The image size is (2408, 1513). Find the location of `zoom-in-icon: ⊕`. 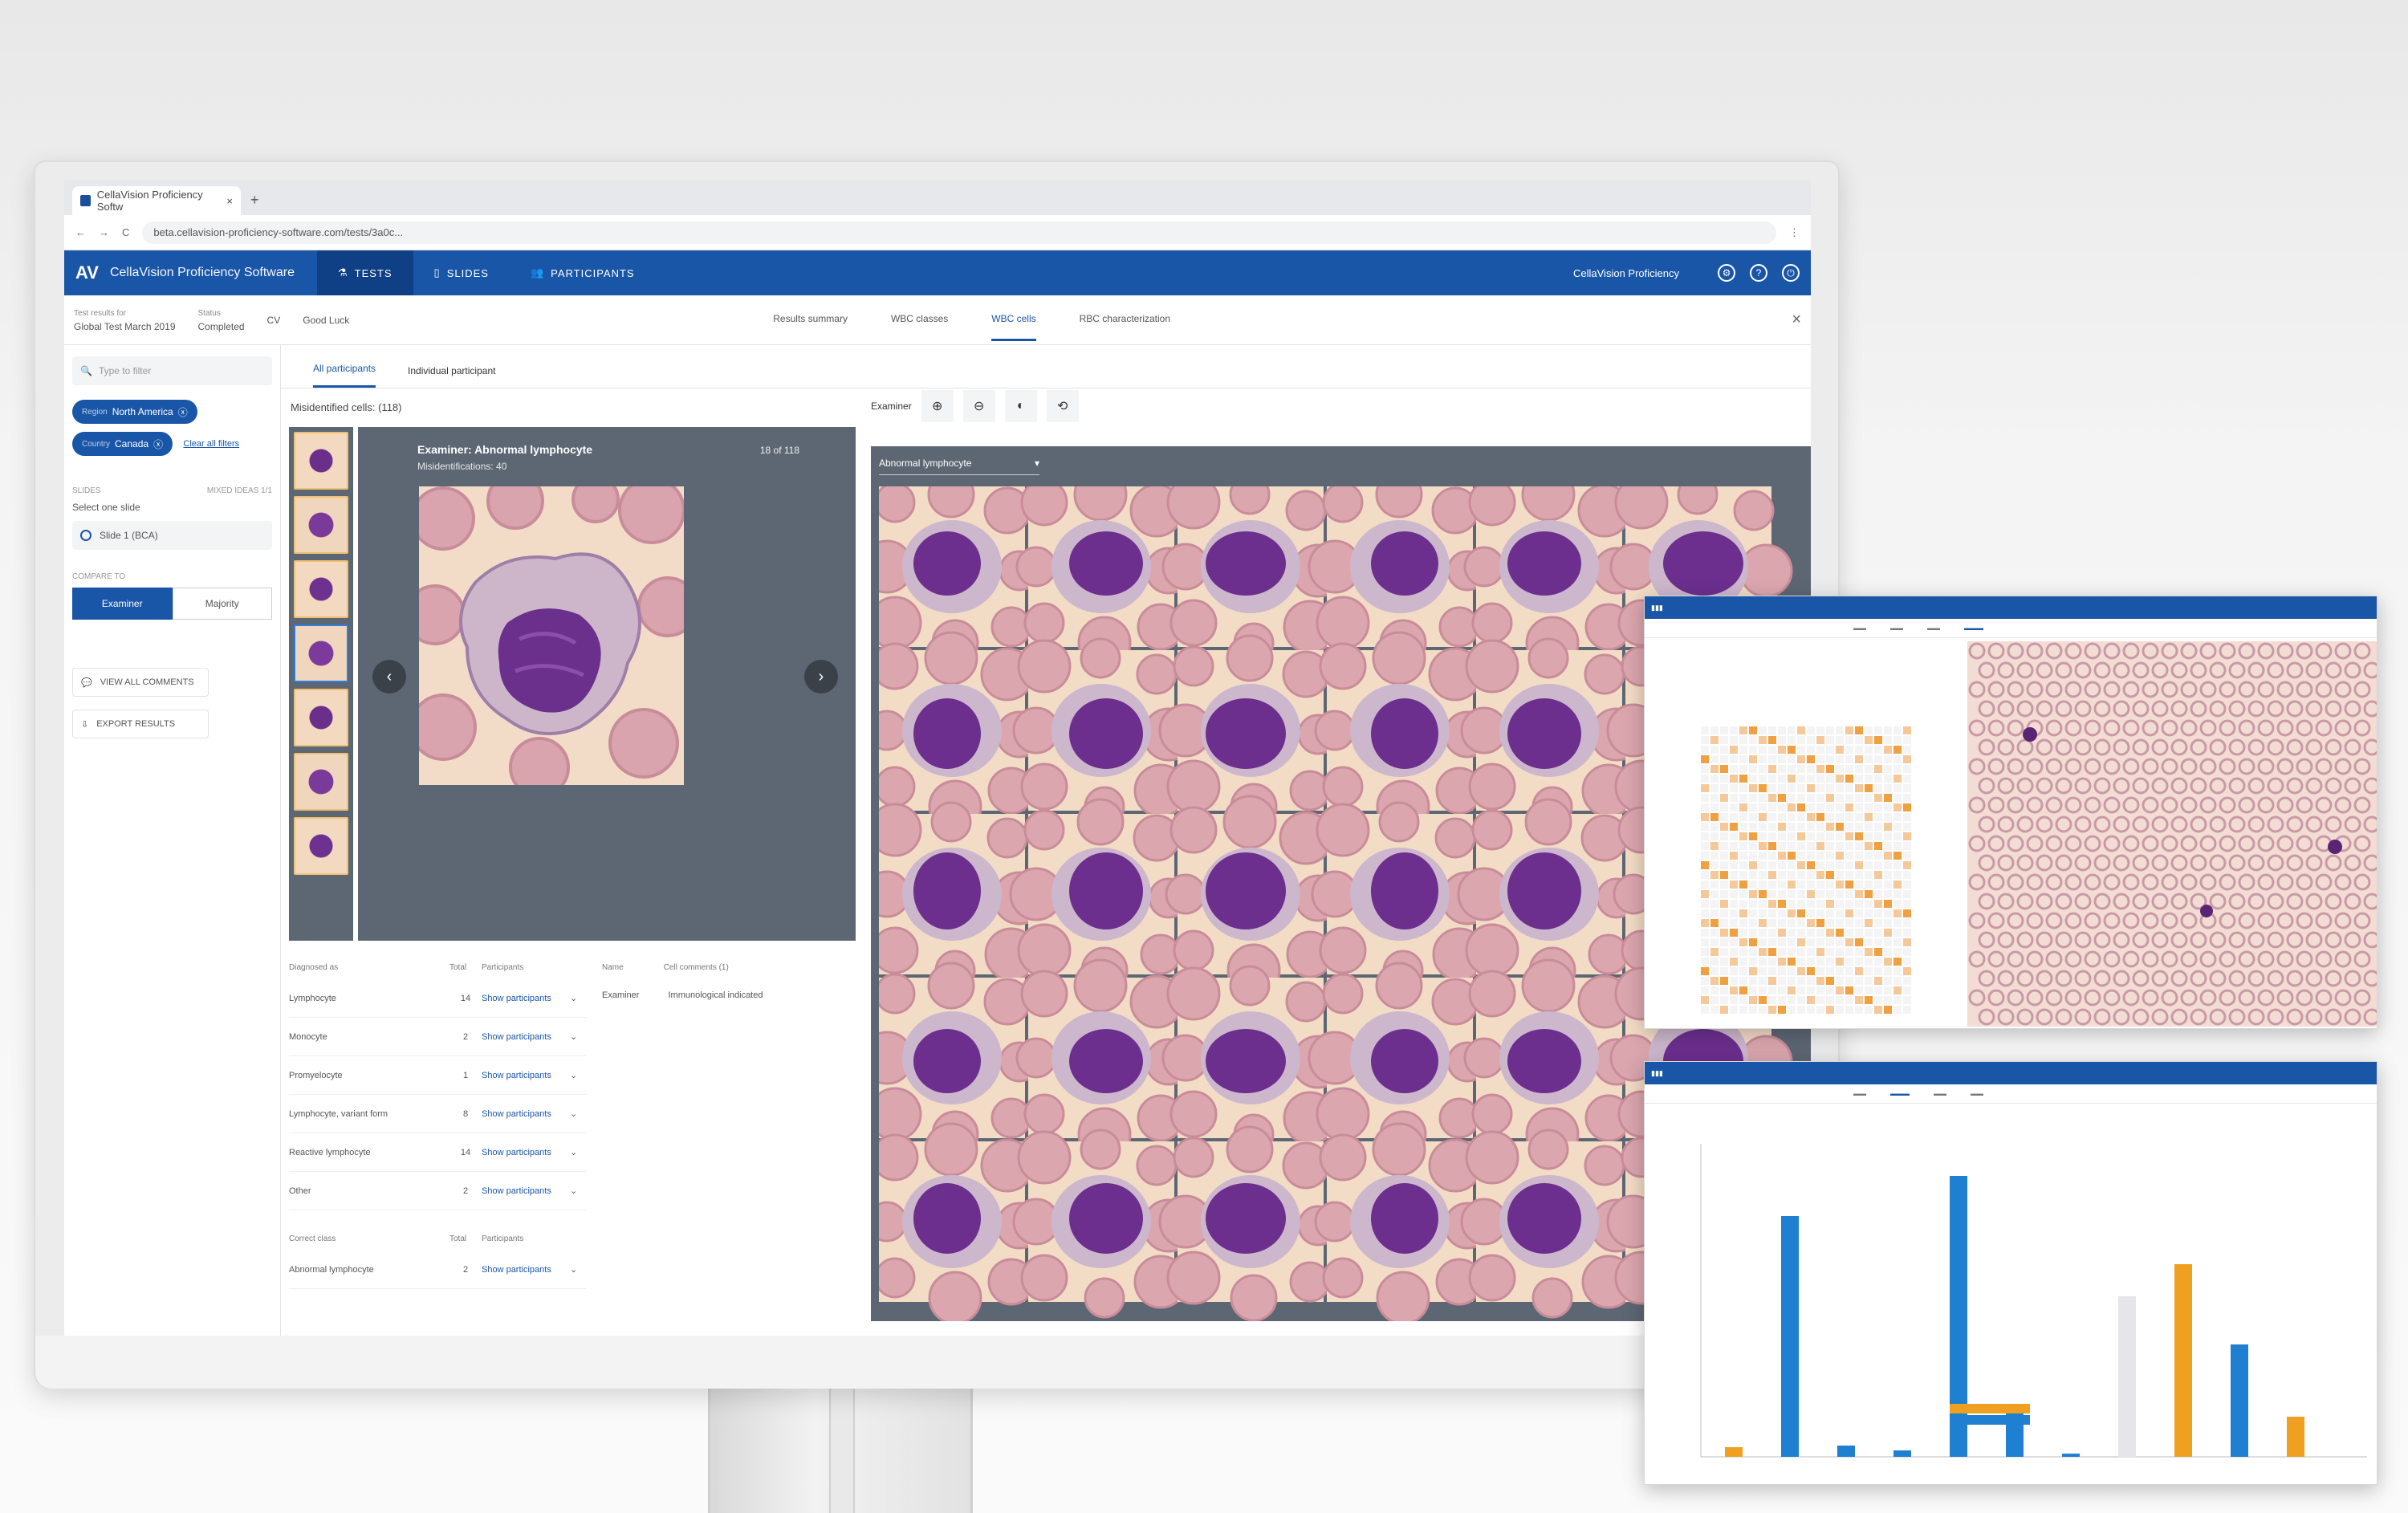

zoom-in-icon: ⊕ is located at coordinates (938, 406).